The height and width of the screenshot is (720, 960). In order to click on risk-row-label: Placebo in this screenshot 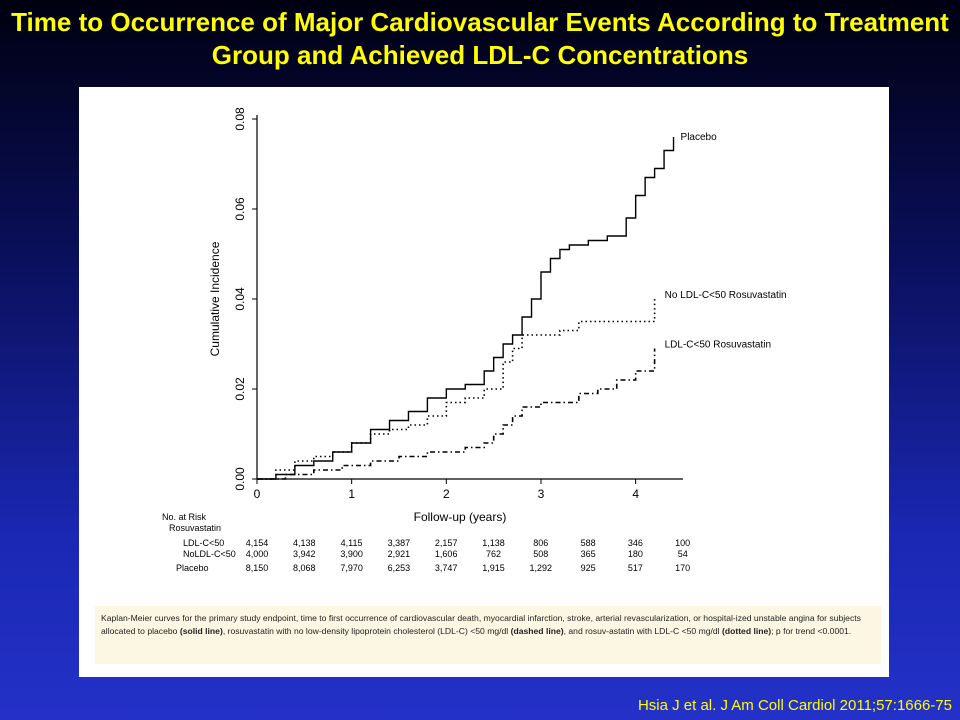, I will do `click(192, 568)`.